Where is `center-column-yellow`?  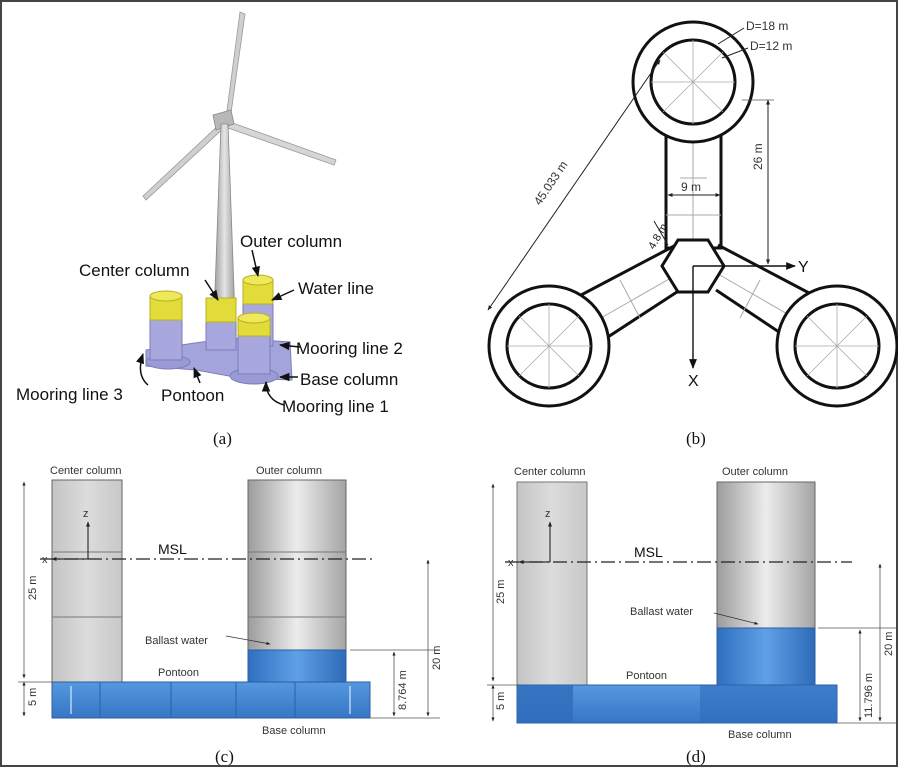
center-column-yellow is located at coordinates (221, 310).